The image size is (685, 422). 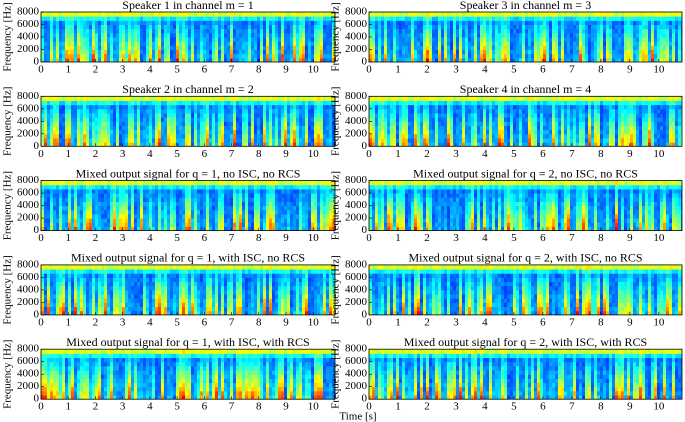 What do you see at coordinates (187, 89) in the screenshot?
I see `panel-title: Speaker 2 in channel m = 2` at bounding box center [187, 89].